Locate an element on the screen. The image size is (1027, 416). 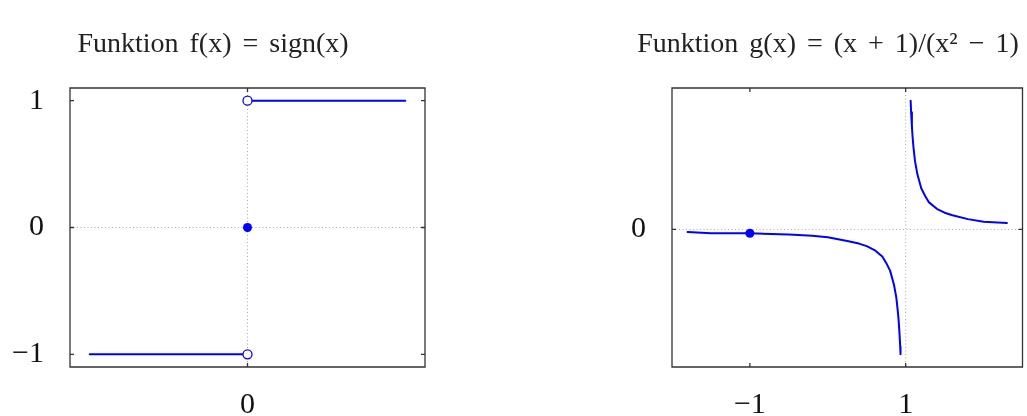
x-tick-label: 0 is located at coordinates (247, 400).